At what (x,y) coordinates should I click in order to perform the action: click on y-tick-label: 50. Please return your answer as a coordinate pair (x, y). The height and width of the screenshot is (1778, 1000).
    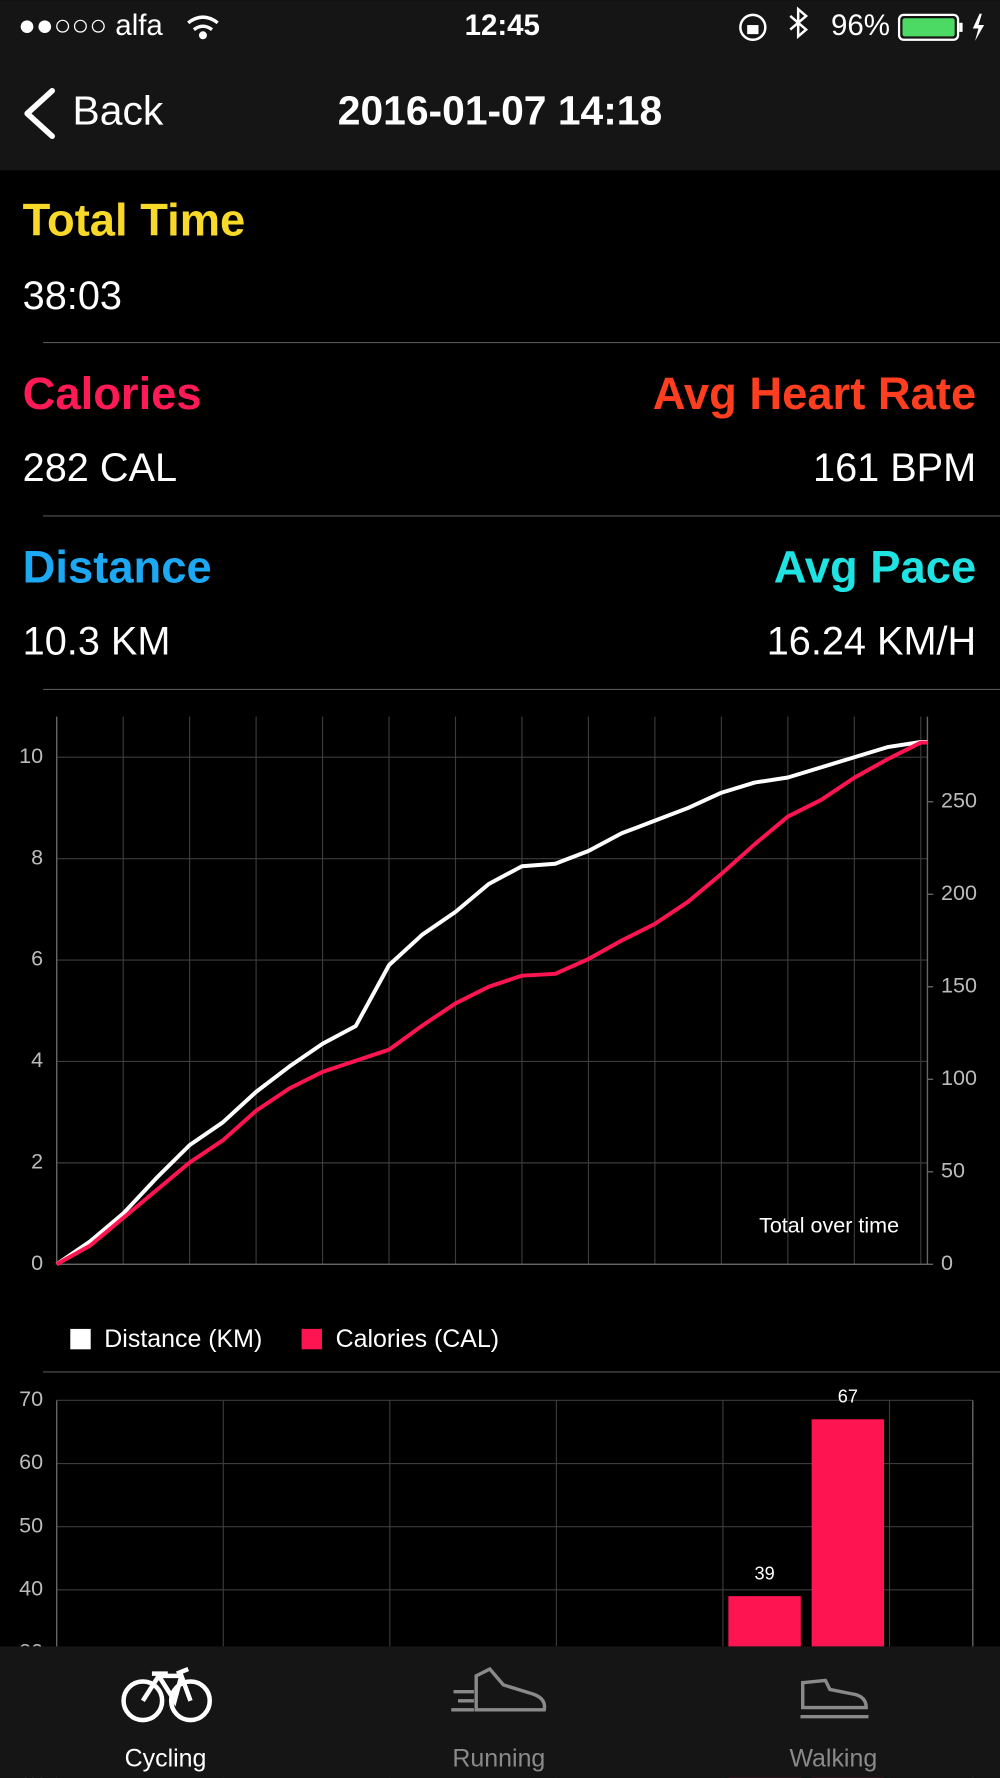
    Looking at the image, I should click on (31, 1525).